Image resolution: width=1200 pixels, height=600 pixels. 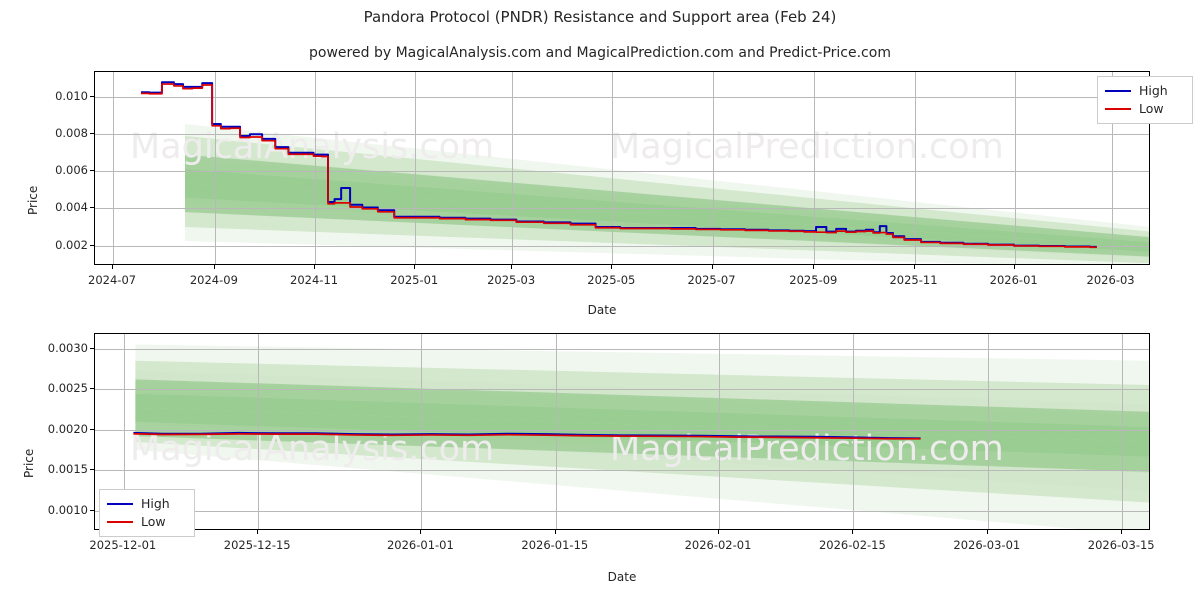 What do you see at coordinates (1013, 280) in the screenshot?
I see `x-tick-label: 2026-01` at bounding box center [1013, 280].